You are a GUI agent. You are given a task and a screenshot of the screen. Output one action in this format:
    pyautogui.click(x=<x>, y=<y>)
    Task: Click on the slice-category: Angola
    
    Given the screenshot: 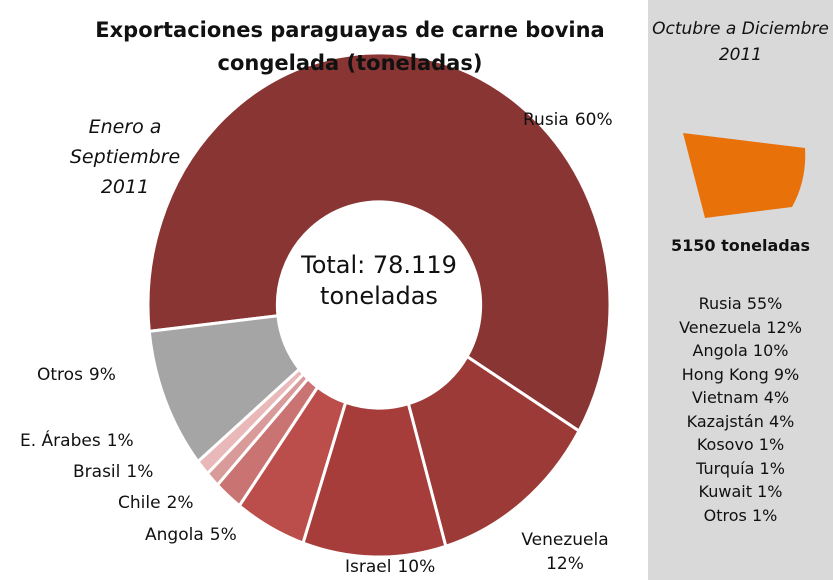 What is the action you would take?
    pyautogui.click(x=174, y=535)
    